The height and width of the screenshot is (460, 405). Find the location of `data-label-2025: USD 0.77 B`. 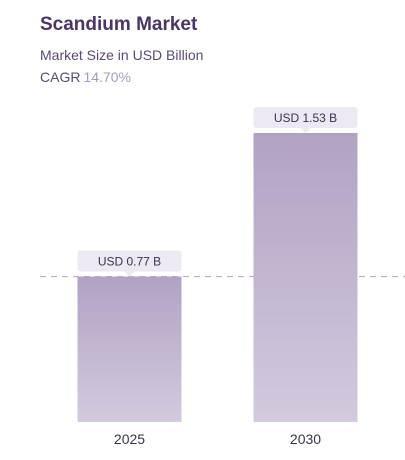

data-label-2025: USD 0.77 B is located at coordinates (129, 262).